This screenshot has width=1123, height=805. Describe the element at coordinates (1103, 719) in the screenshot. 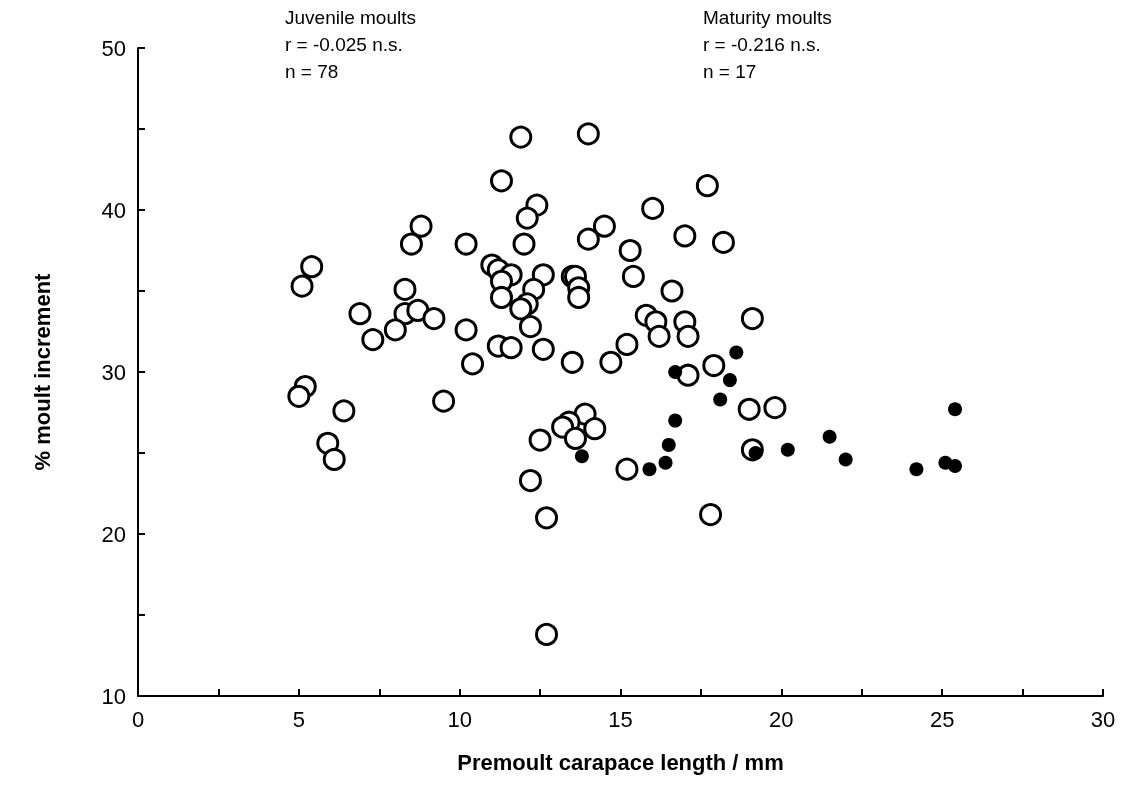

I see `x-tick-label: 30` at that location.